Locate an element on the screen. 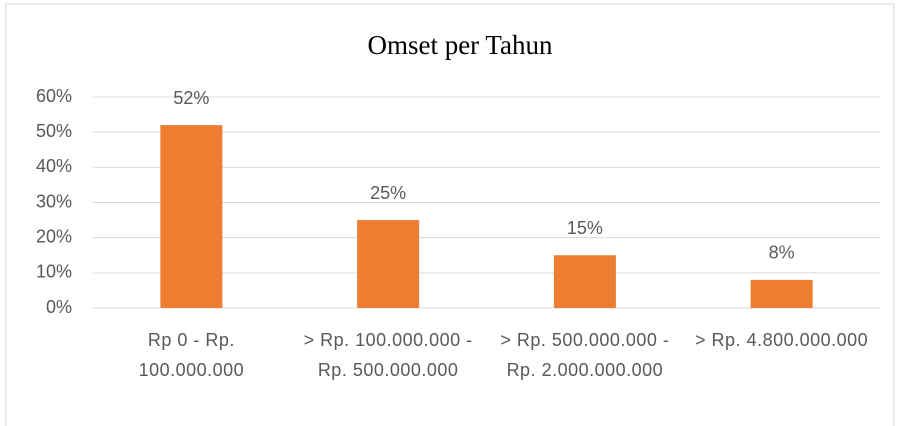 Image resolution: width=897 pixels, height=426 pixels. chart-title: Omset per Tahun is located at coordinates (460, 45).